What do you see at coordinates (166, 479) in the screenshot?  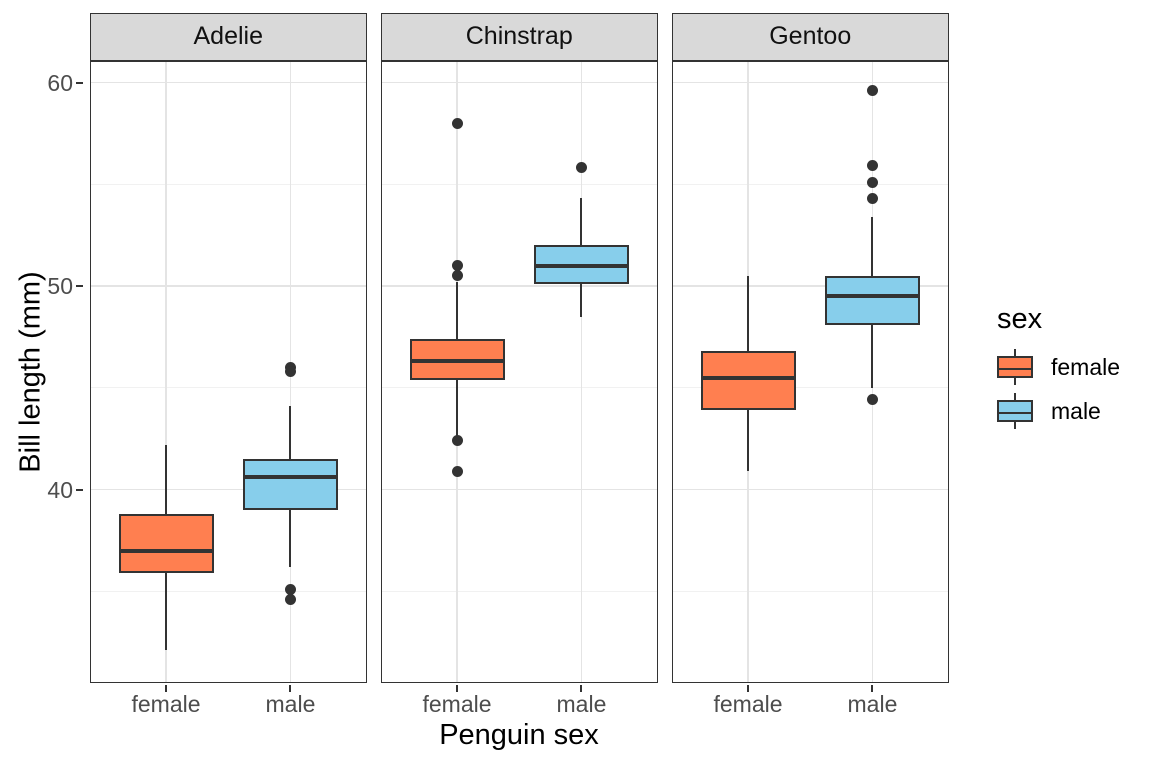 I see `whisker-upper-adelie-female` at bounding box center [166, 479].